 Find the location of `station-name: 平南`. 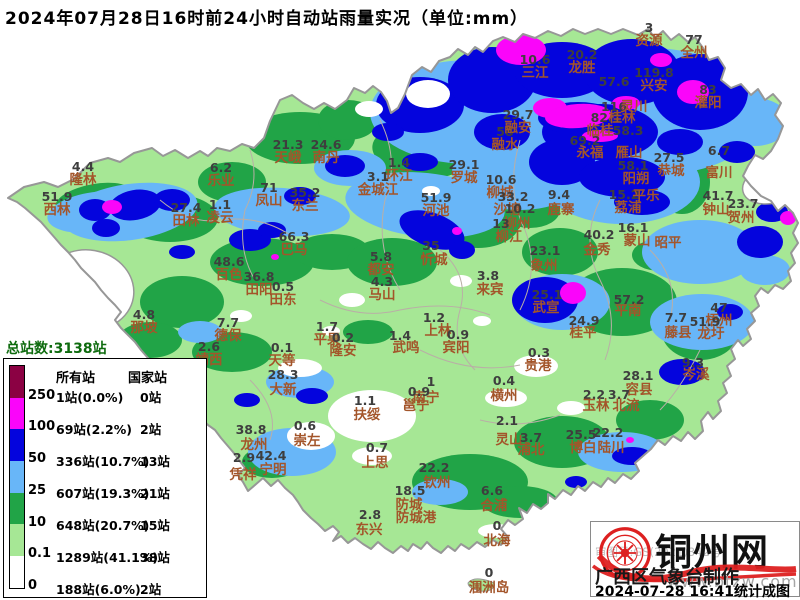

station-name: 平南 is located at coordinates (628, 310).